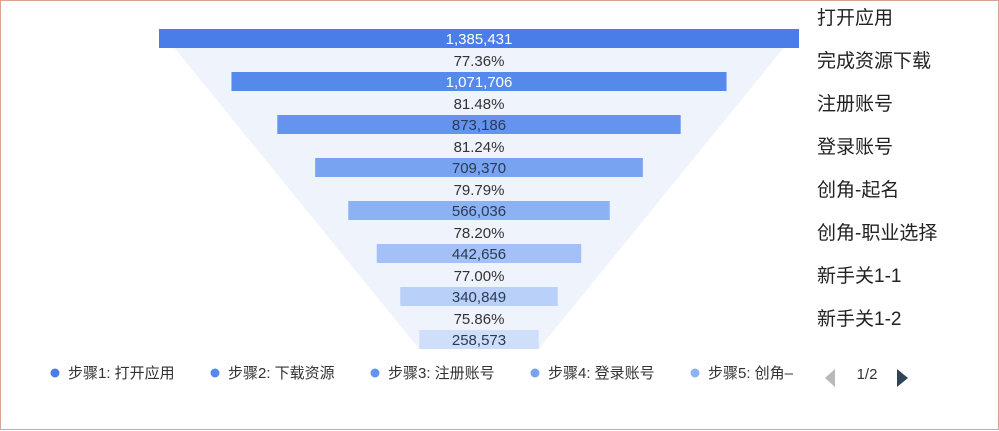  What do you see at coordinates (479, 61) in the screenshot?
I see `conversion-rate-label: 77.36%` at bounding box center [479, 61].